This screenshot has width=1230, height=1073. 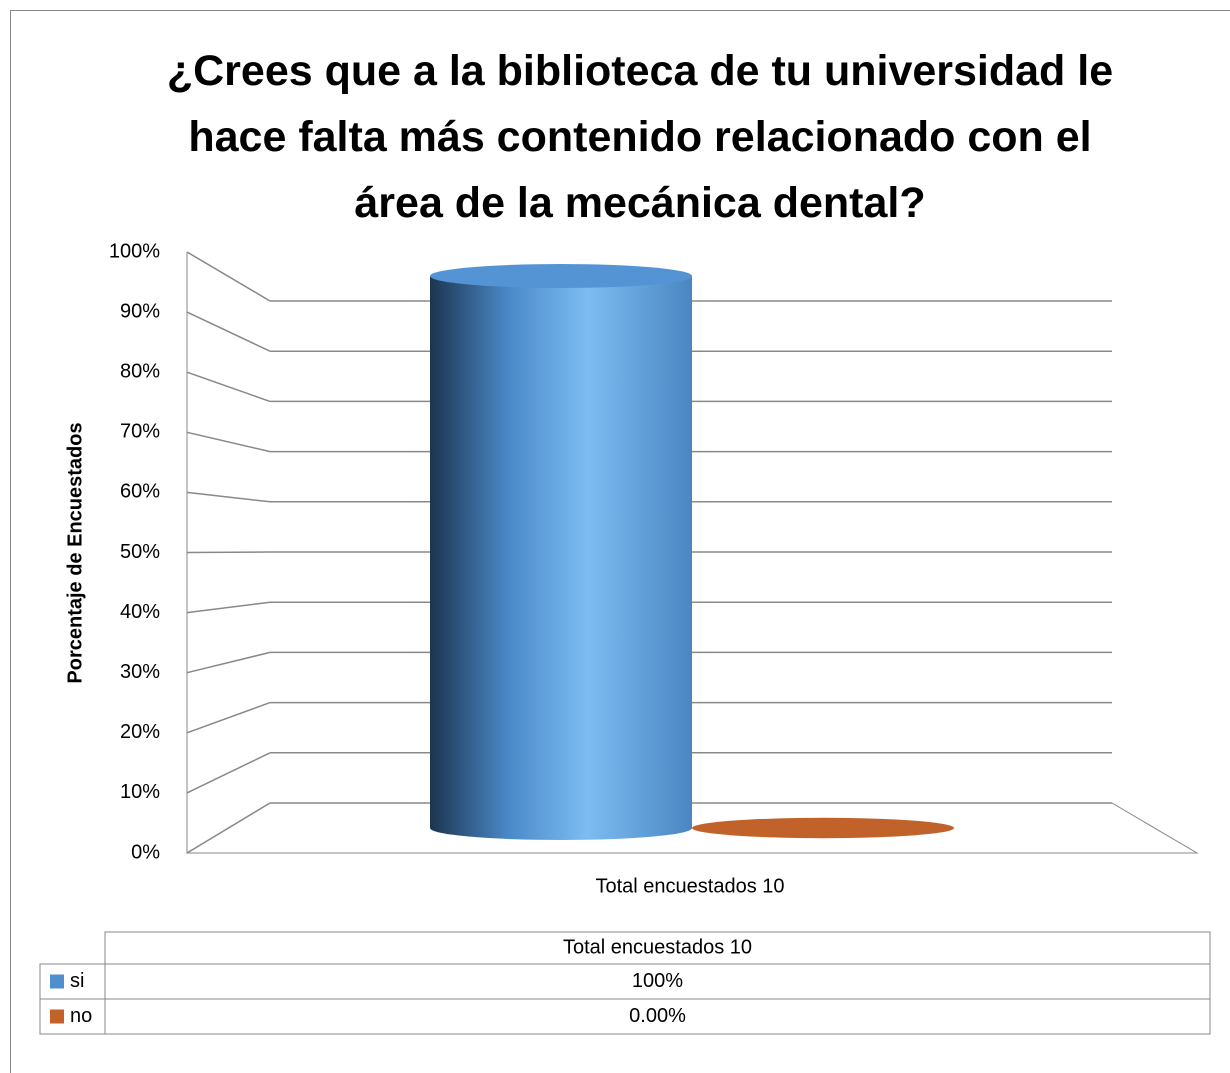 What do you see at coordinates (140, 432) in the screenshot?
I see `y-tick-label: 70%` at bounding box center [140, 432].